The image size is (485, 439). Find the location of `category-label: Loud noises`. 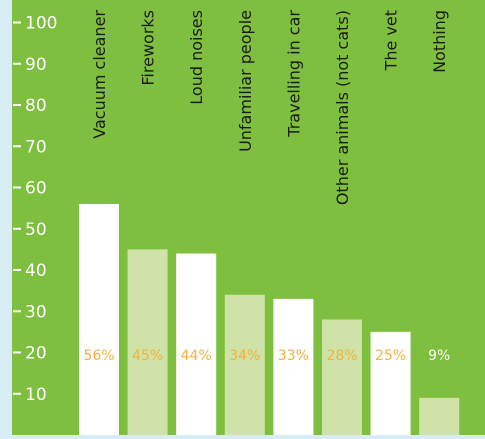

category-label: Loud noises is located at coordinates (196, 57).